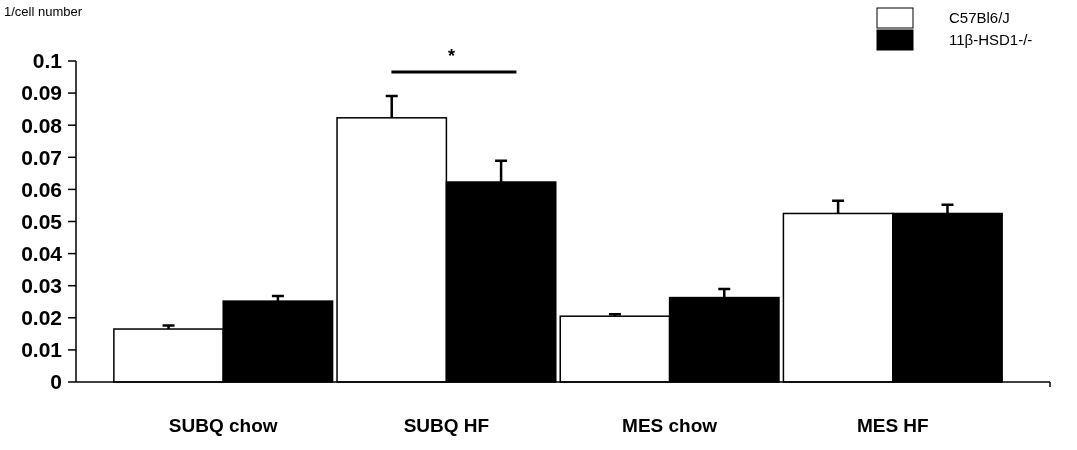  Describe the element at coordinates (56, 382) in the screenshot. I see `y-tick-label: 0` at that location.